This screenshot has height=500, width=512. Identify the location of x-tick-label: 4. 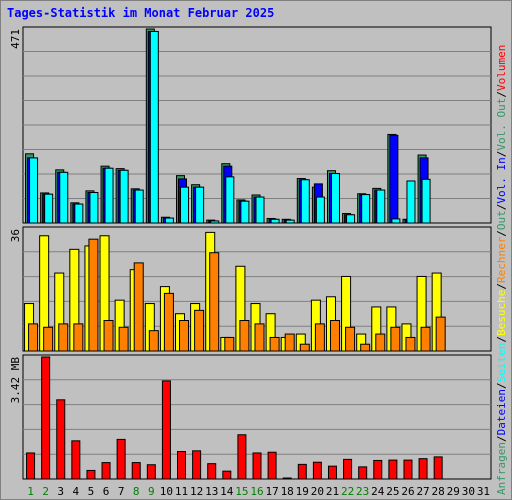
(76, 491).